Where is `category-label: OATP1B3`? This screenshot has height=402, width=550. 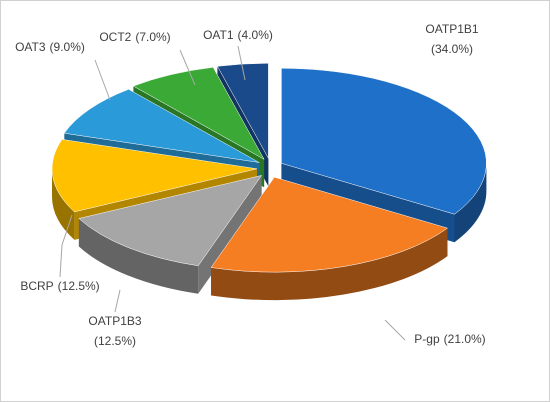 category-label: OATP1B3 is located at coordinates (114, 321).